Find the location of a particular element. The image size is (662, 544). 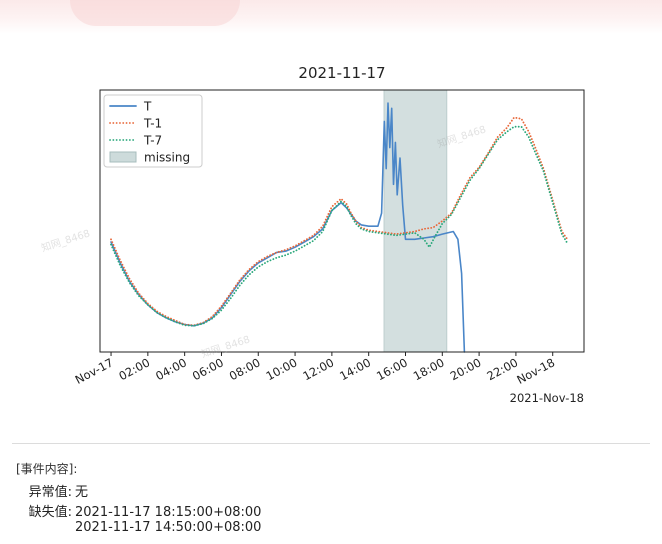

missing-value: 2021-11-17 14:50:00+08:00 is located at coordinates (168, 527).